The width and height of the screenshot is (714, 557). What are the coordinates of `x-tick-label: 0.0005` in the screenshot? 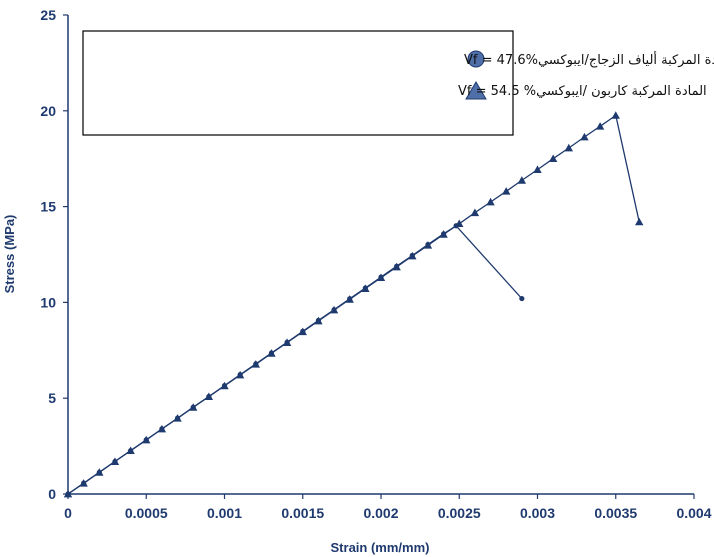 It's located at (146, 513).